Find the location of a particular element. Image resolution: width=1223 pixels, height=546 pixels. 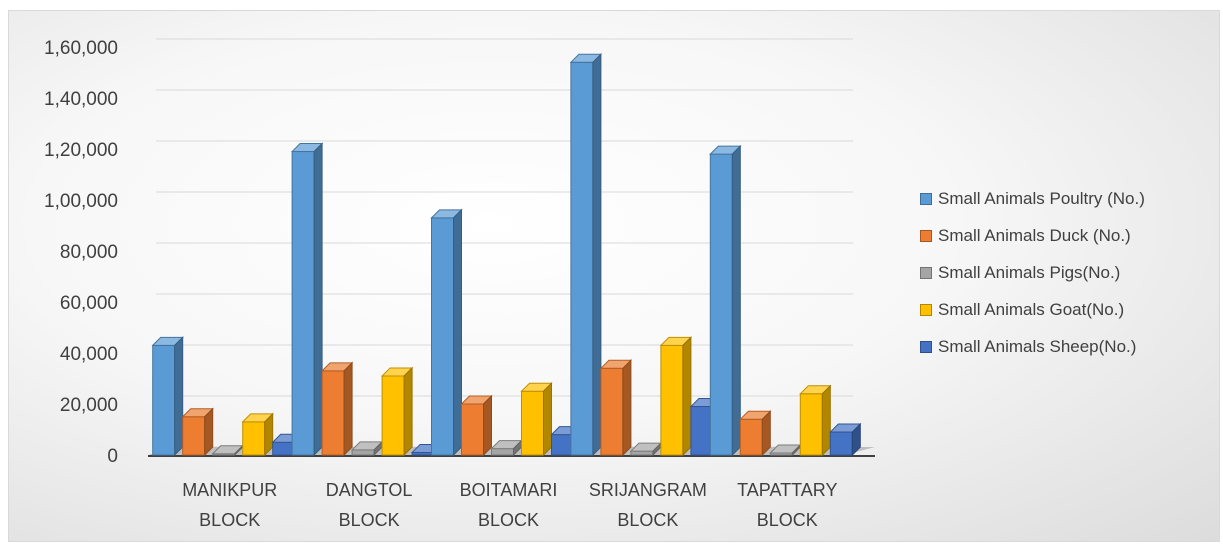

legend-label: Small Animals Goat(No.) is located at coordinates (1031, 309).